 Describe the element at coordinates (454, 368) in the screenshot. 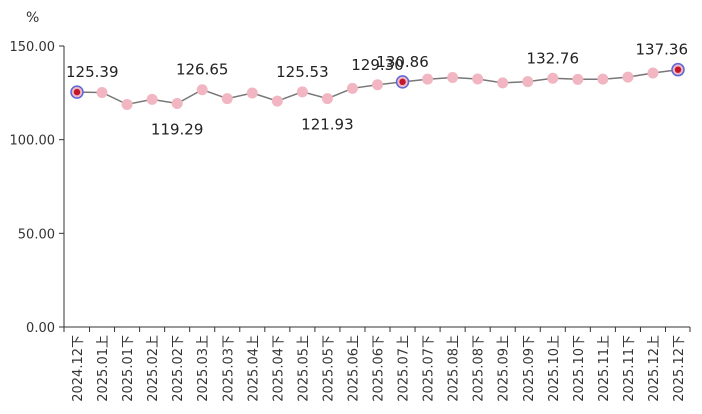

I see `x-tick-label: 2025.08上` at that location.